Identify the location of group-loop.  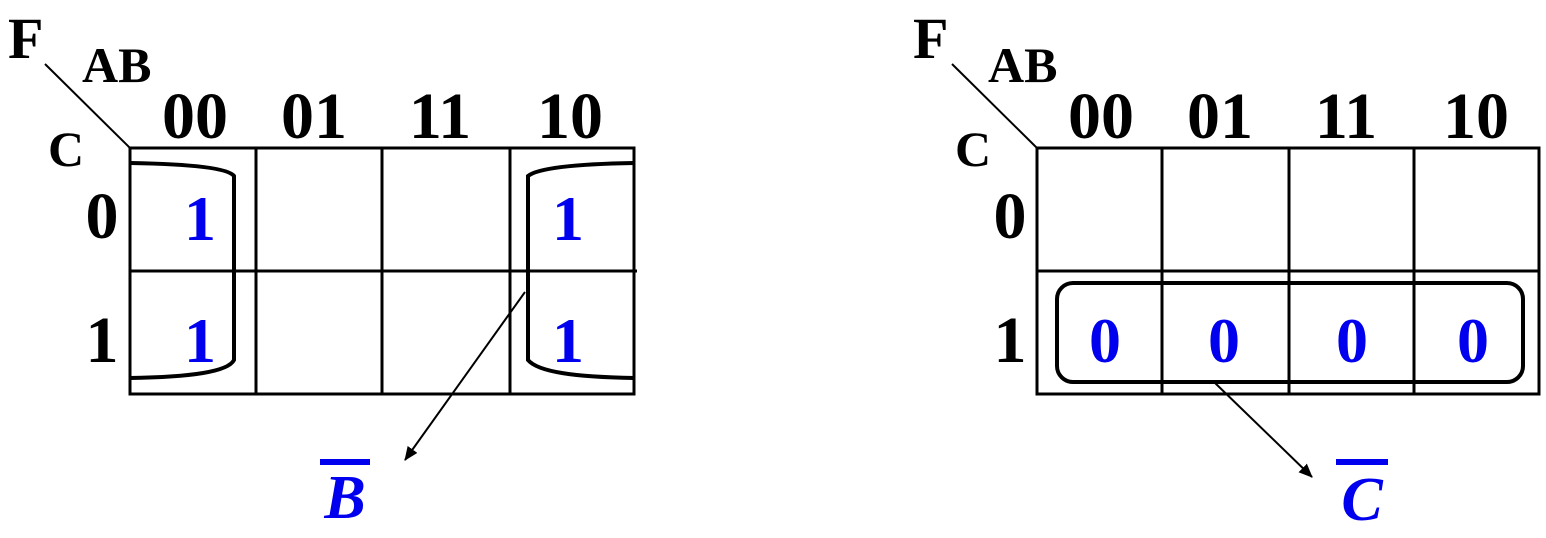
(1290, 332).